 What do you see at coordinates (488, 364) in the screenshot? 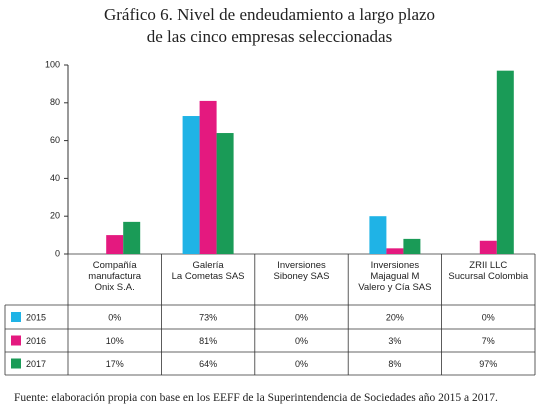
I see `value-label: 97%` at bounding box center [488, 364].